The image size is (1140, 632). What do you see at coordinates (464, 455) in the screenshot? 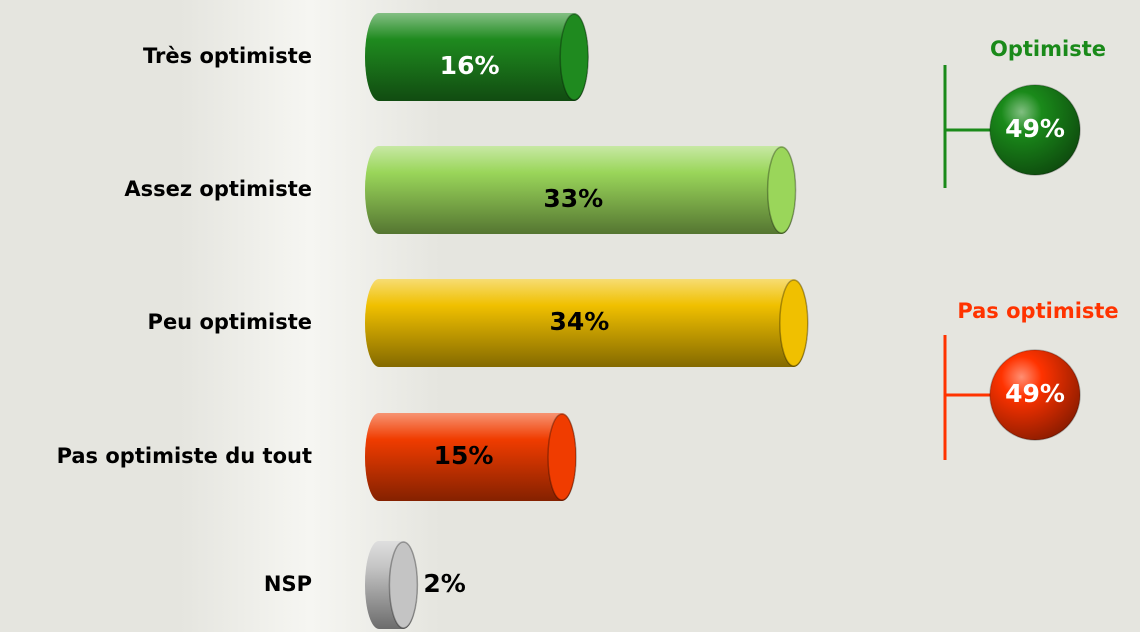
I see `value-label: 15%` at bounding box center [464, 455].